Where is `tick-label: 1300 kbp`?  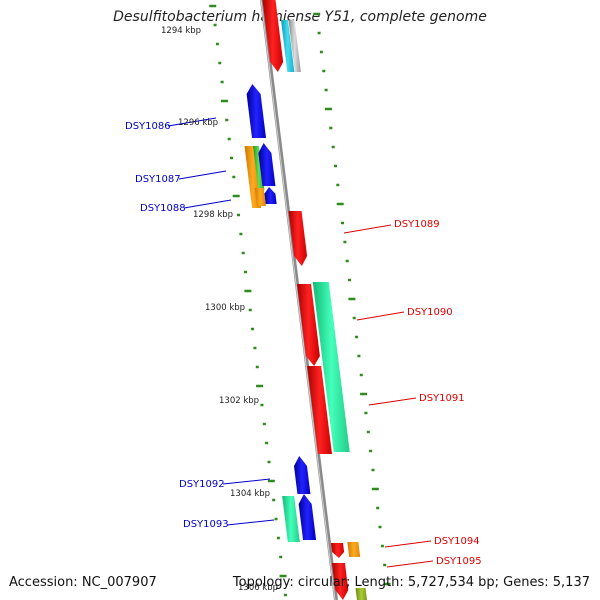
tick-label: 1300 kbp is located at coordinates (225, 308).